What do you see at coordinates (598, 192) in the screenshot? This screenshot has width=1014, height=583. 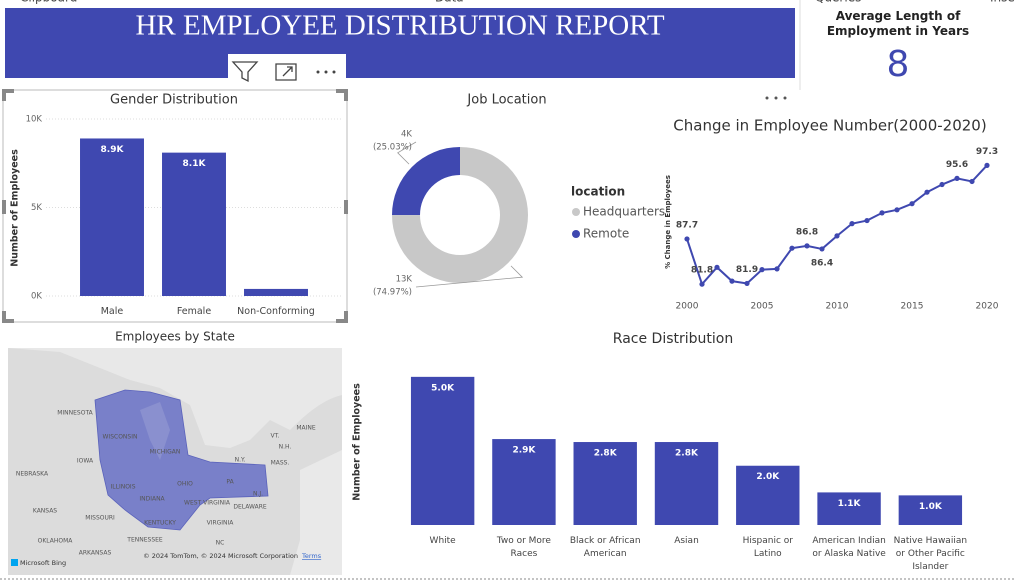 I see `legend-title: location` at bounding box center [598, 192].